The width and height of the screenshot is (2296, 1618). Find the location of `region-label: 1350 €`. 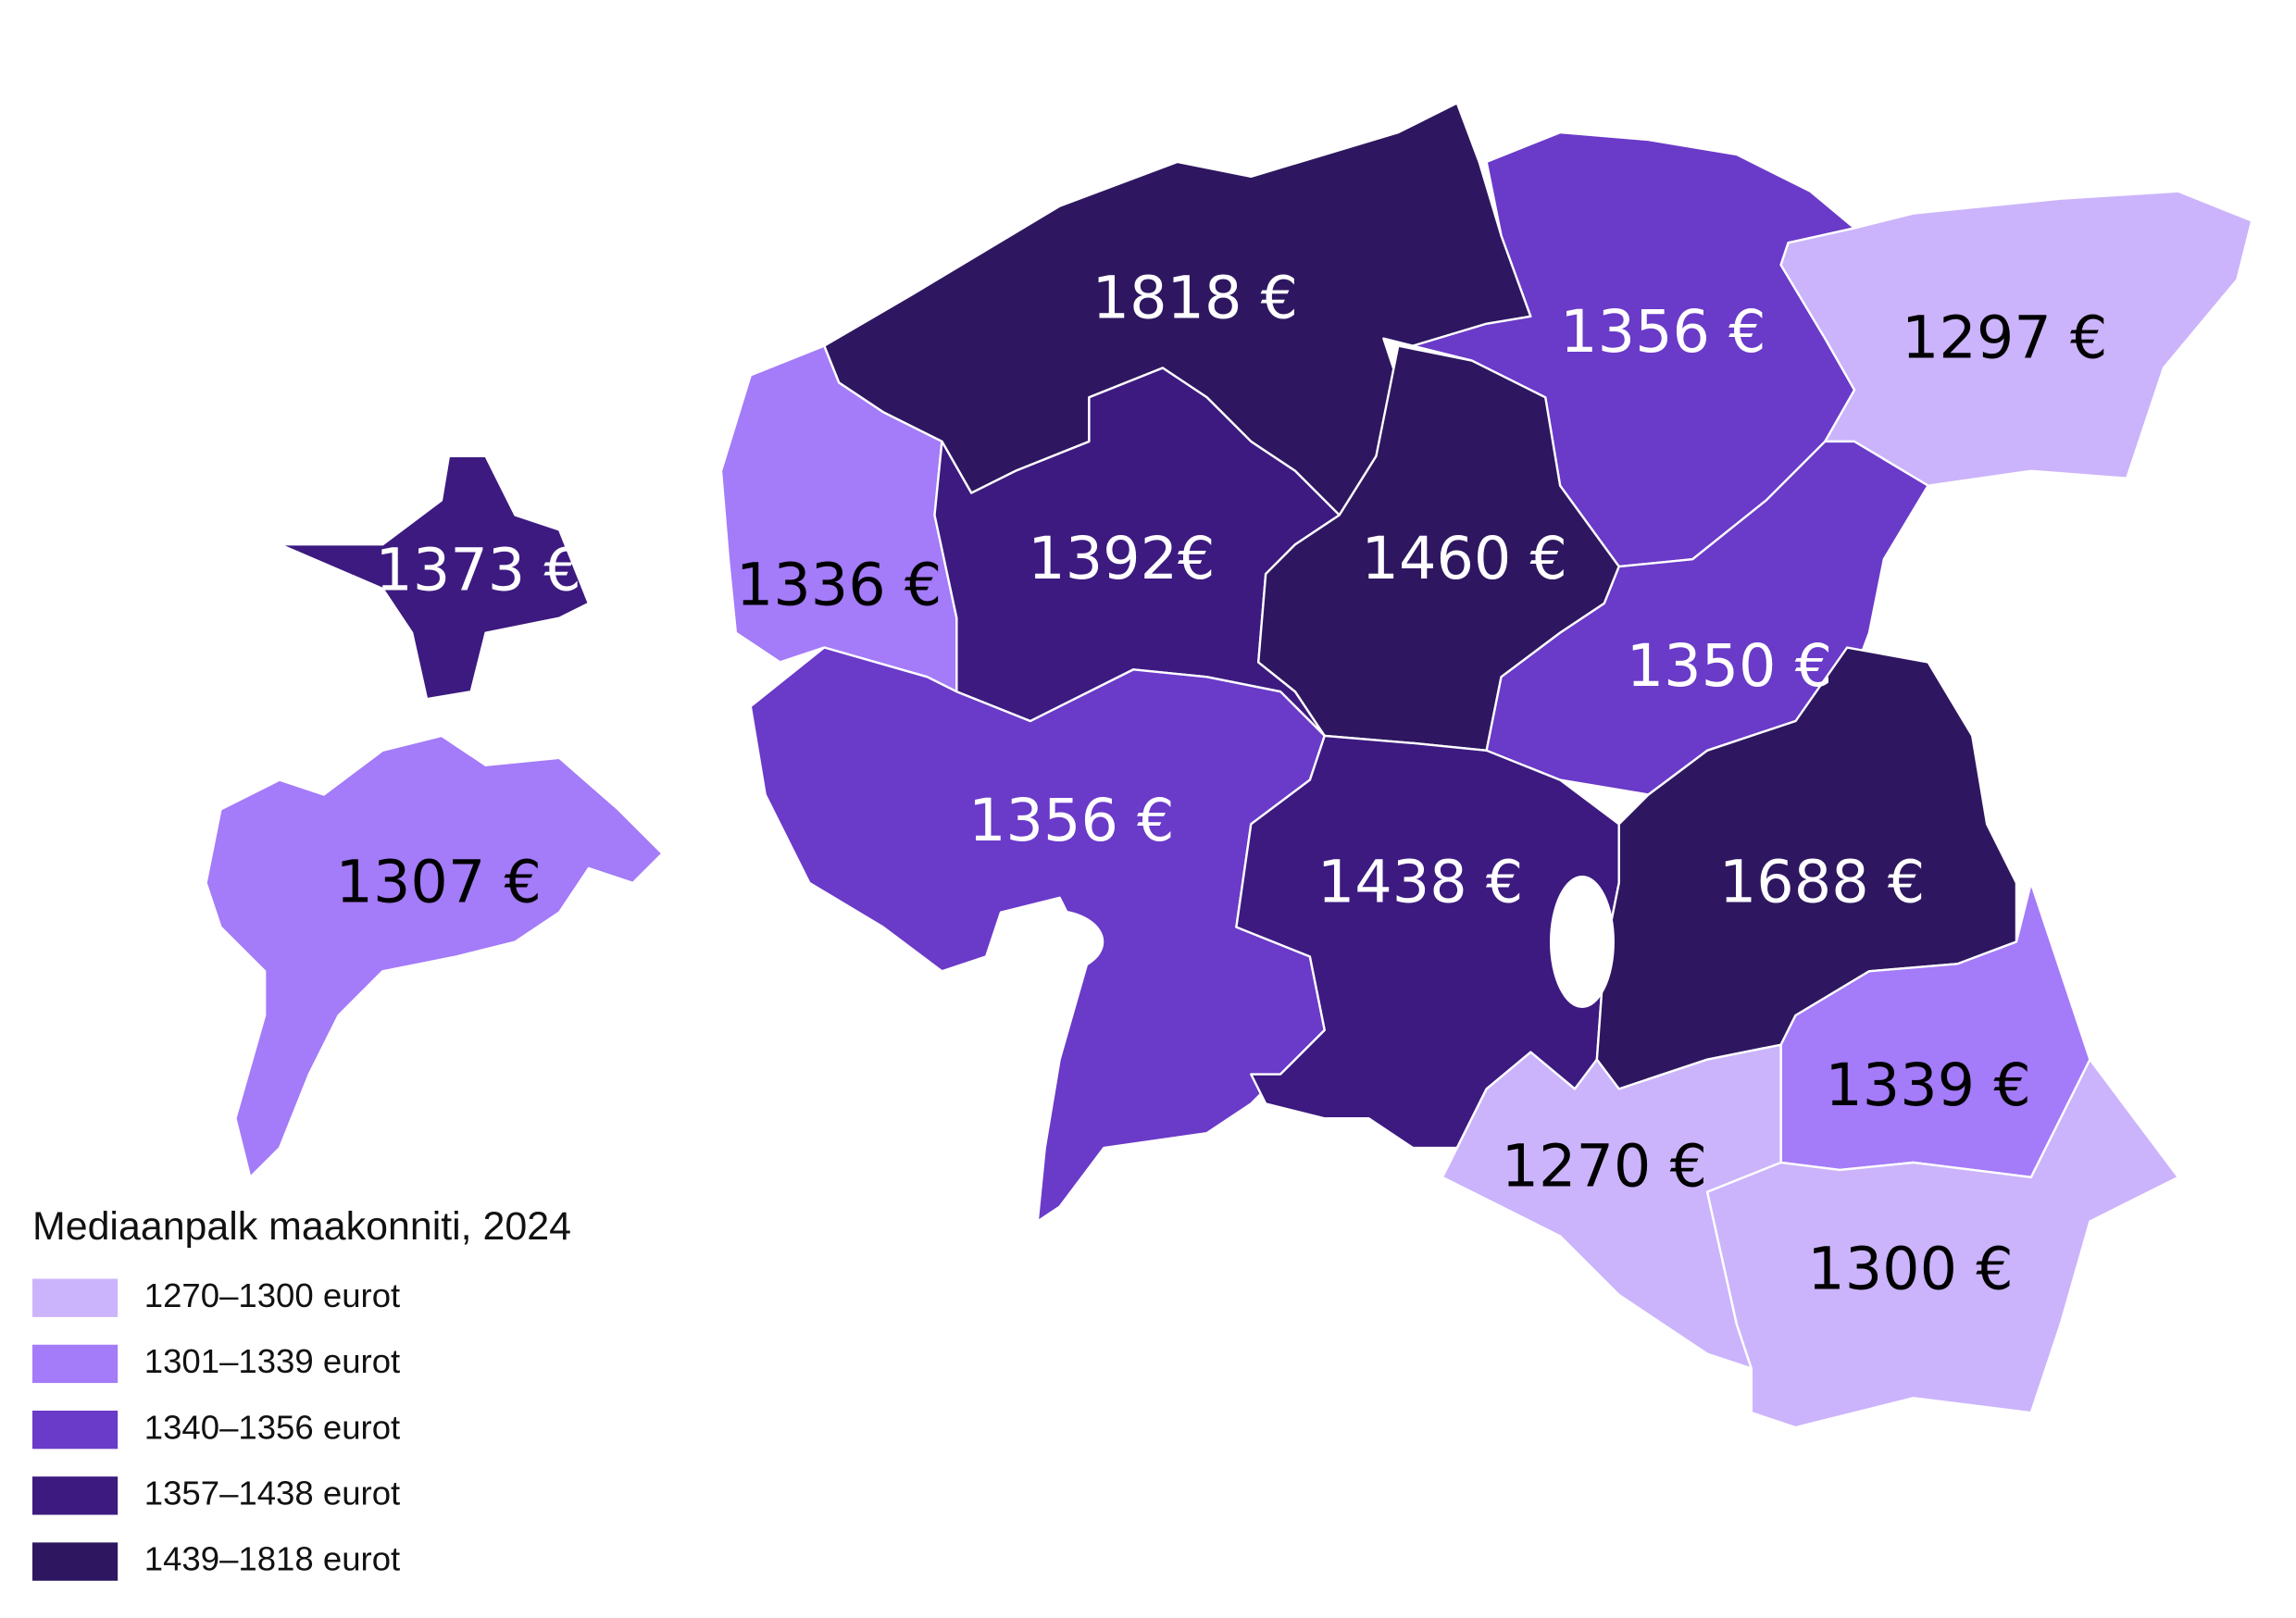

region-label: 1350 € is located at coordinates (1729, 665).